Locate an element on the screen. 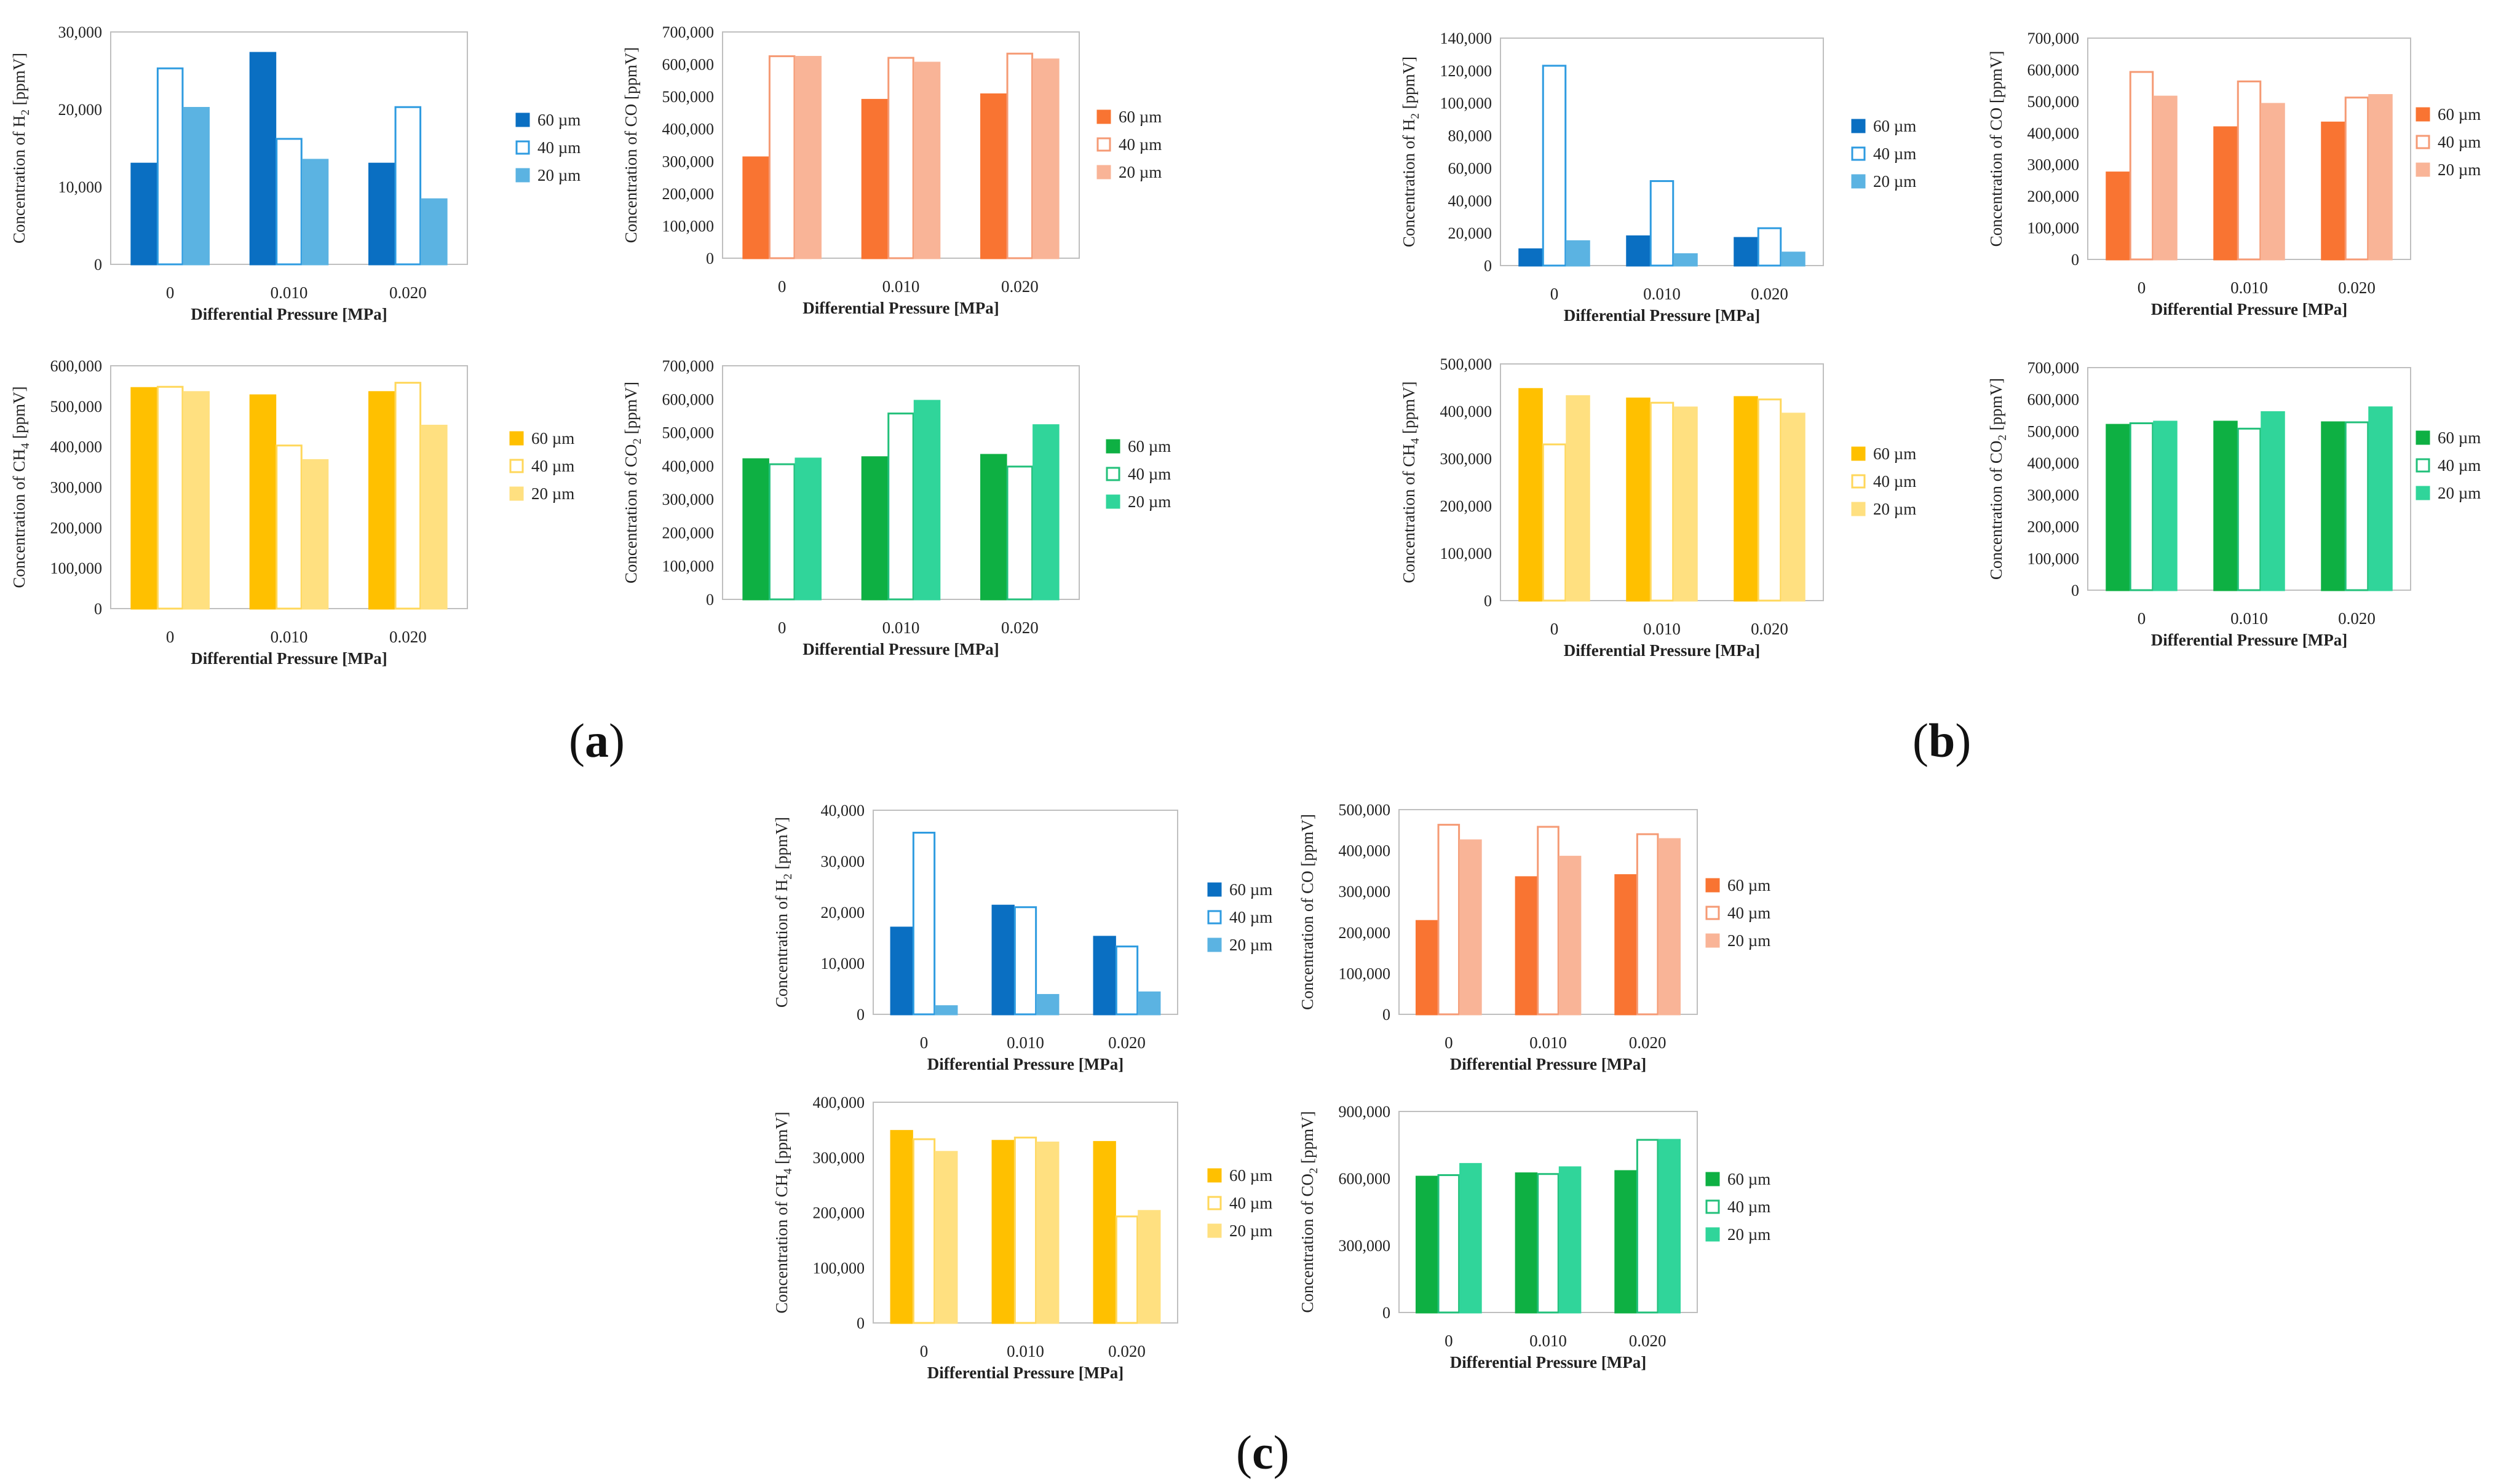 This screenshot has height=1484, width=2493. bar-co-60um-0.010 is located at coordinates (875, 179).